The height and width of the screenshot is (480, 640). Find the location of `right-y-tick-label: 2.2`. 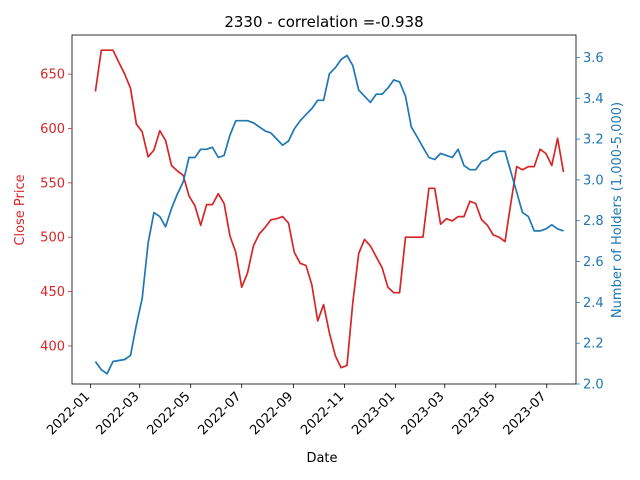

right-y-tick-label: 2.2 is located at coordinates (593, 344).